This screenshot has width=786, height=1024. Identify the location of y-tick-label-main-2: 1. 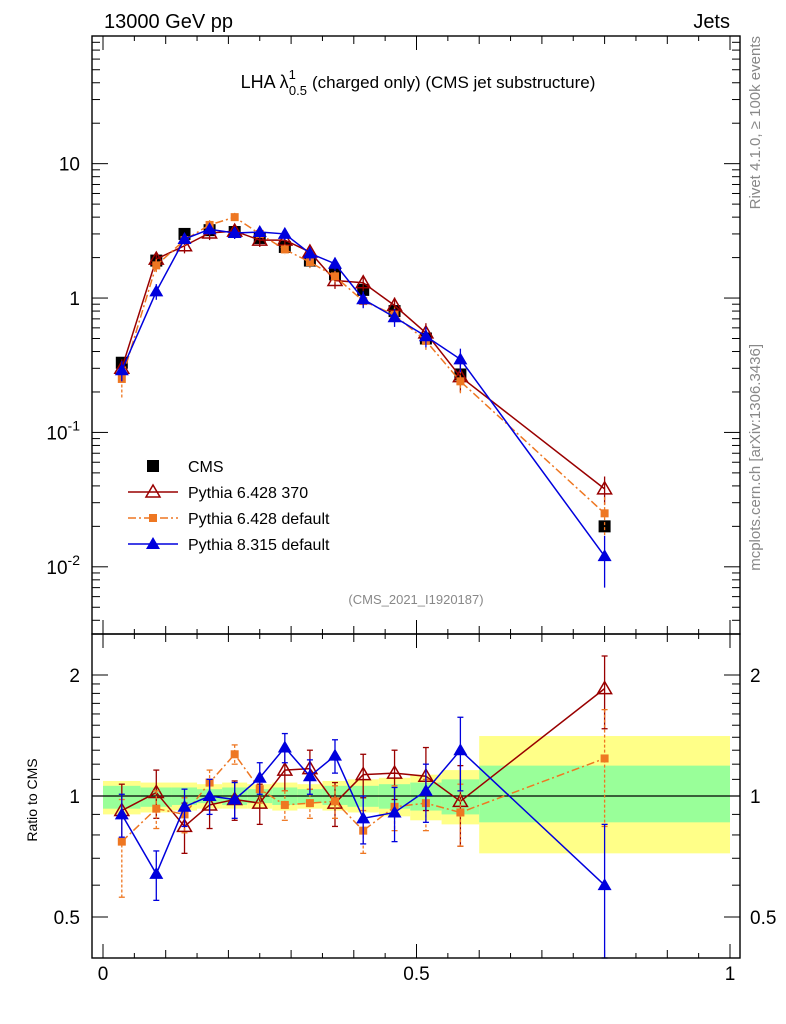
(74, 299).